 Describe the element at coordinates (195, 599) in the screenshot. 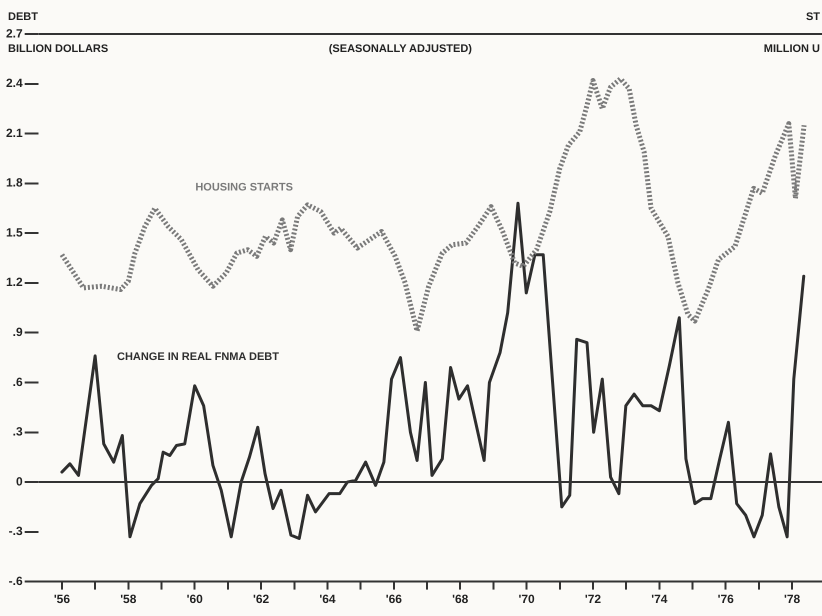

I see `x-tick-label: '60` at that location.